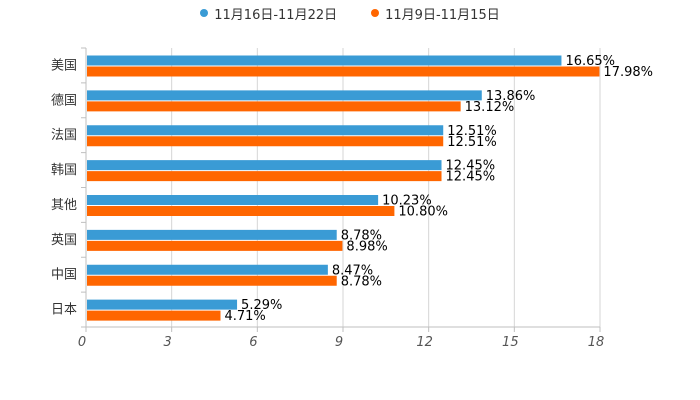  I want to click on data-label-series-1: 10.23%, so click(407, 201).